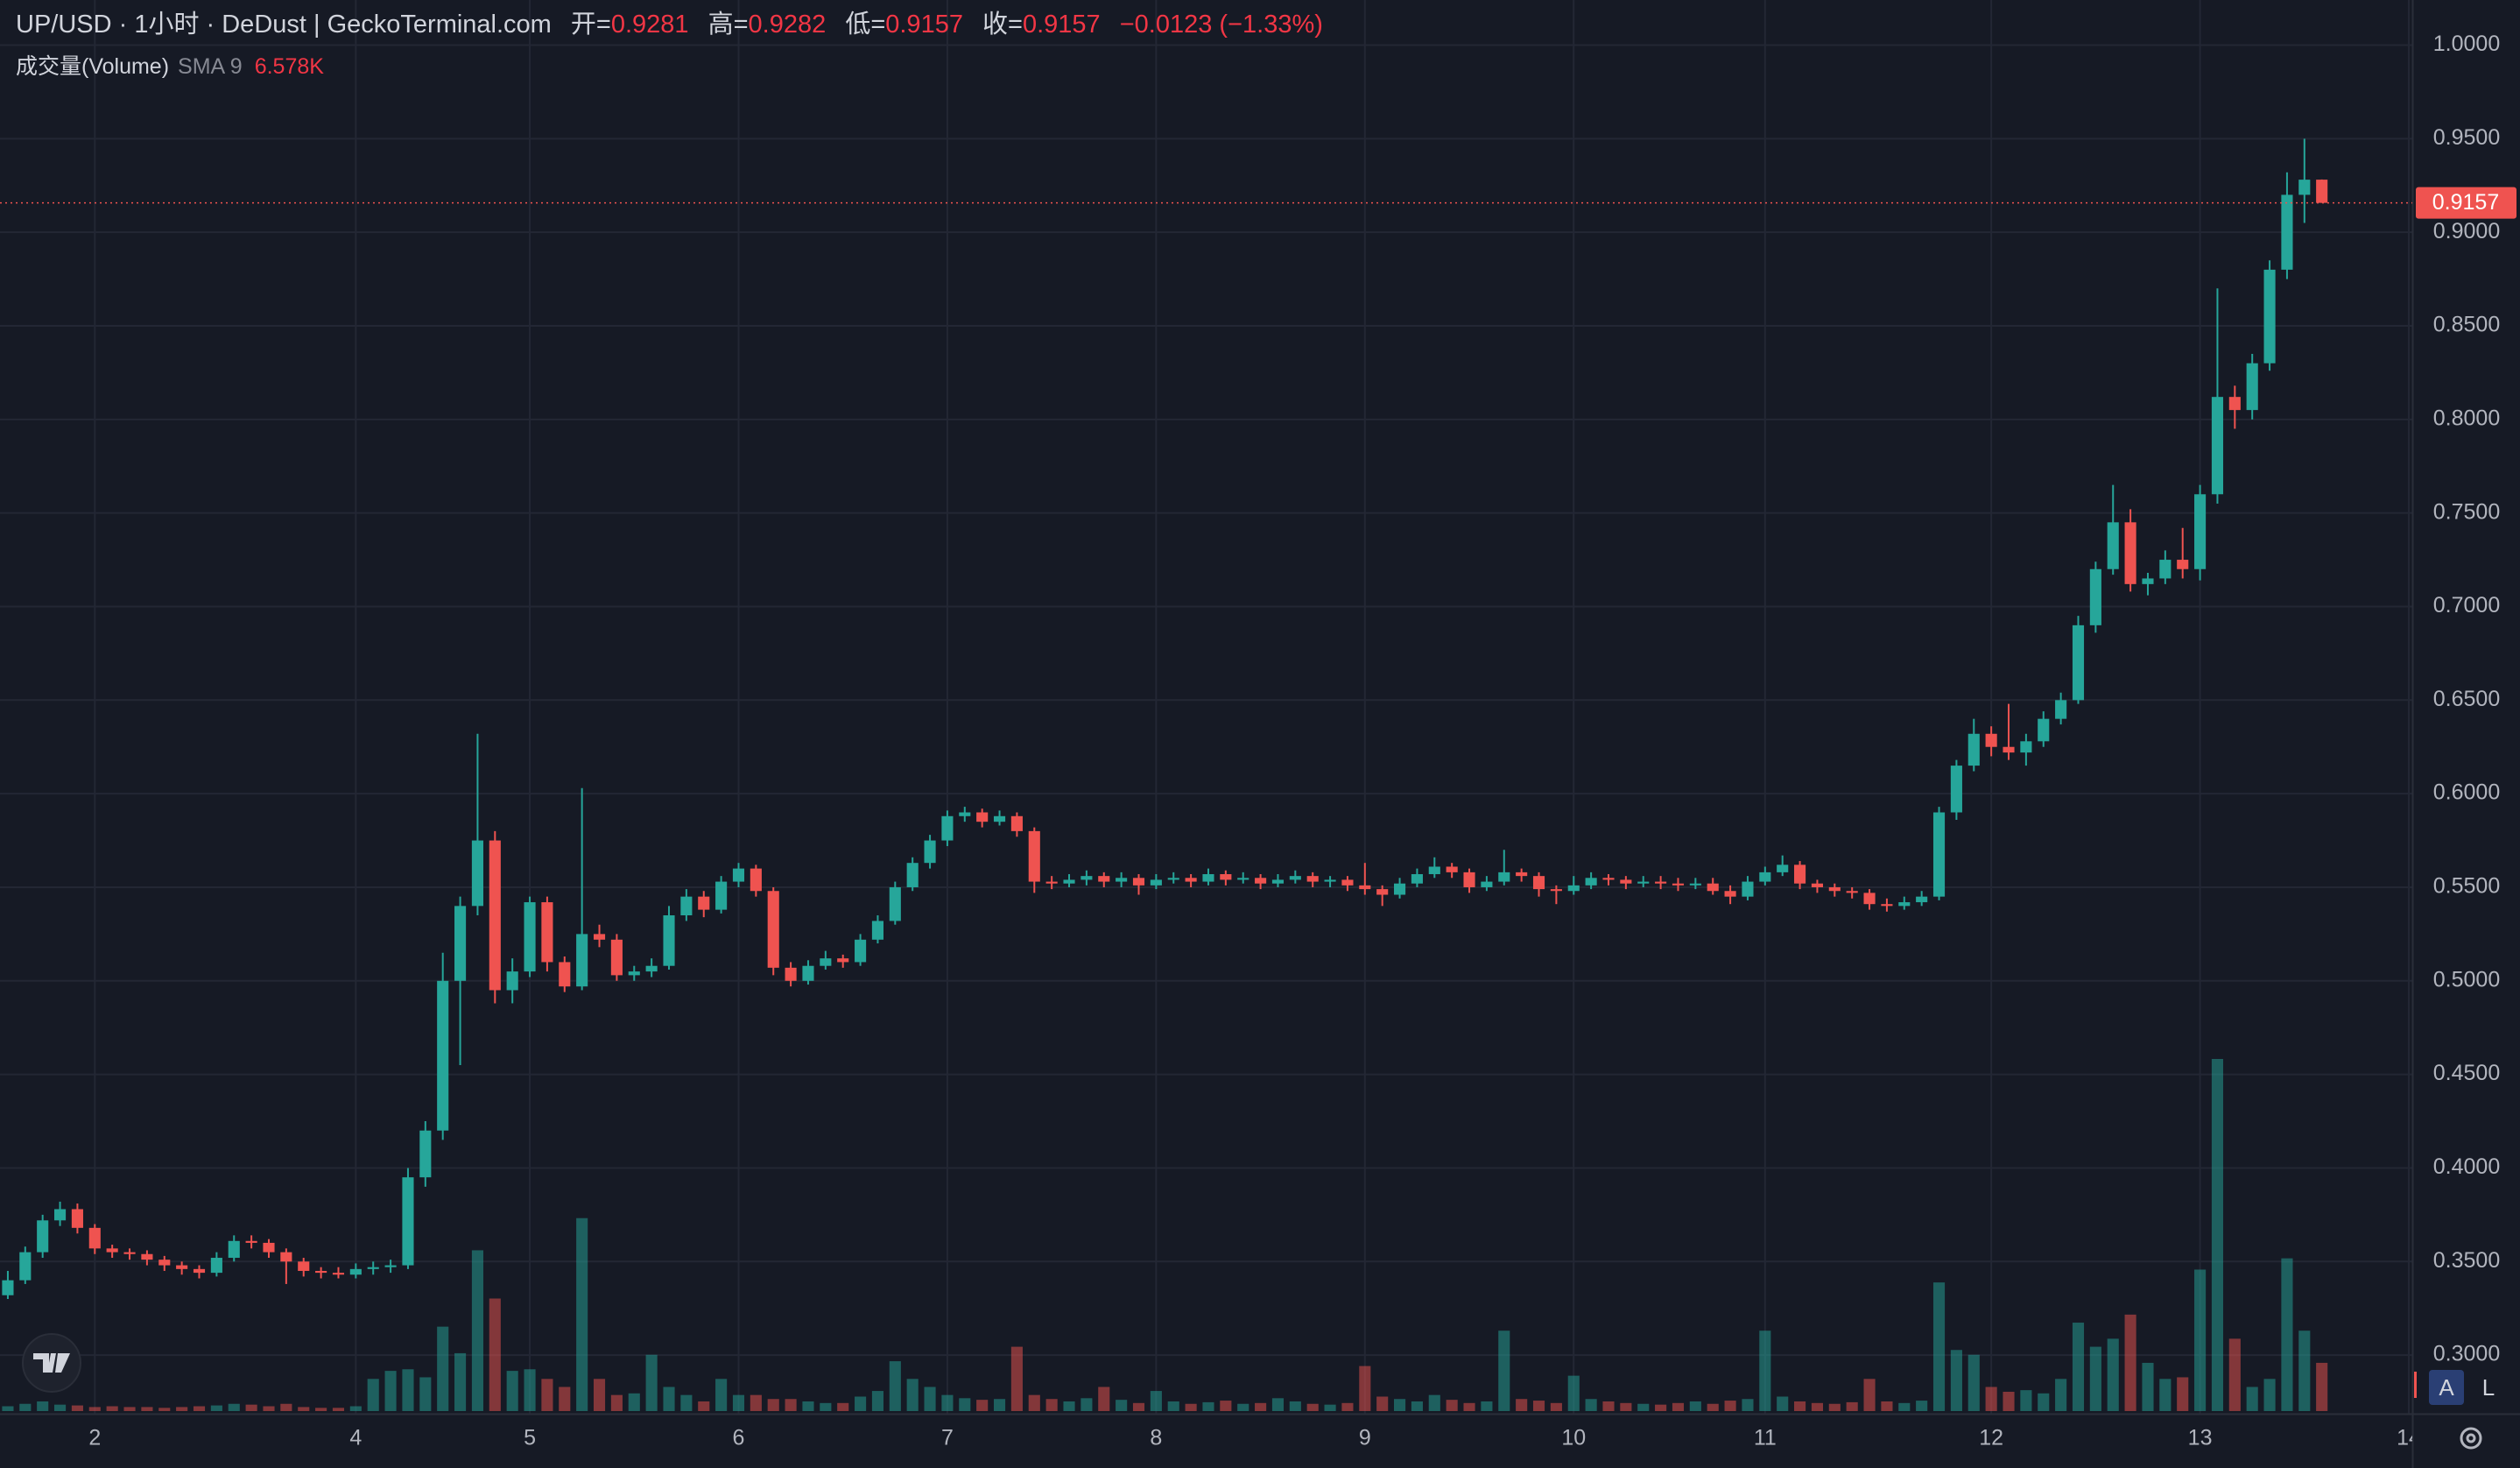 The width and height of the screenshot is (2520, 1468). I want to click on x-tick-label: 8, so click(1156, 1438).